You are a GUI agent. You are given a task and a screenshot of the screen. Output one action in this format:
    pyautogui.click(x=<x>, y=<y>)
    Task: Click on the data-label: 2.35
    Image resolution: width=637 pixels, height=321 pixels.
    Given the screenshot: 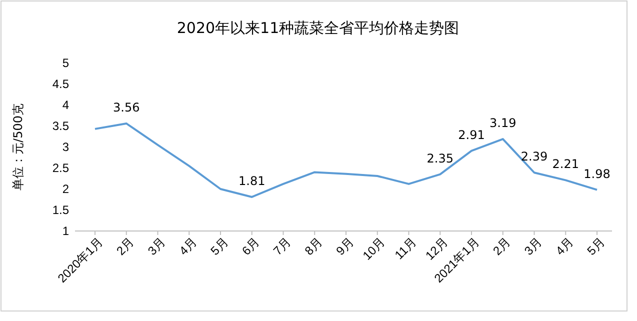 What is the action you would take?
    pyautogui.click(x=440, y=158)
    